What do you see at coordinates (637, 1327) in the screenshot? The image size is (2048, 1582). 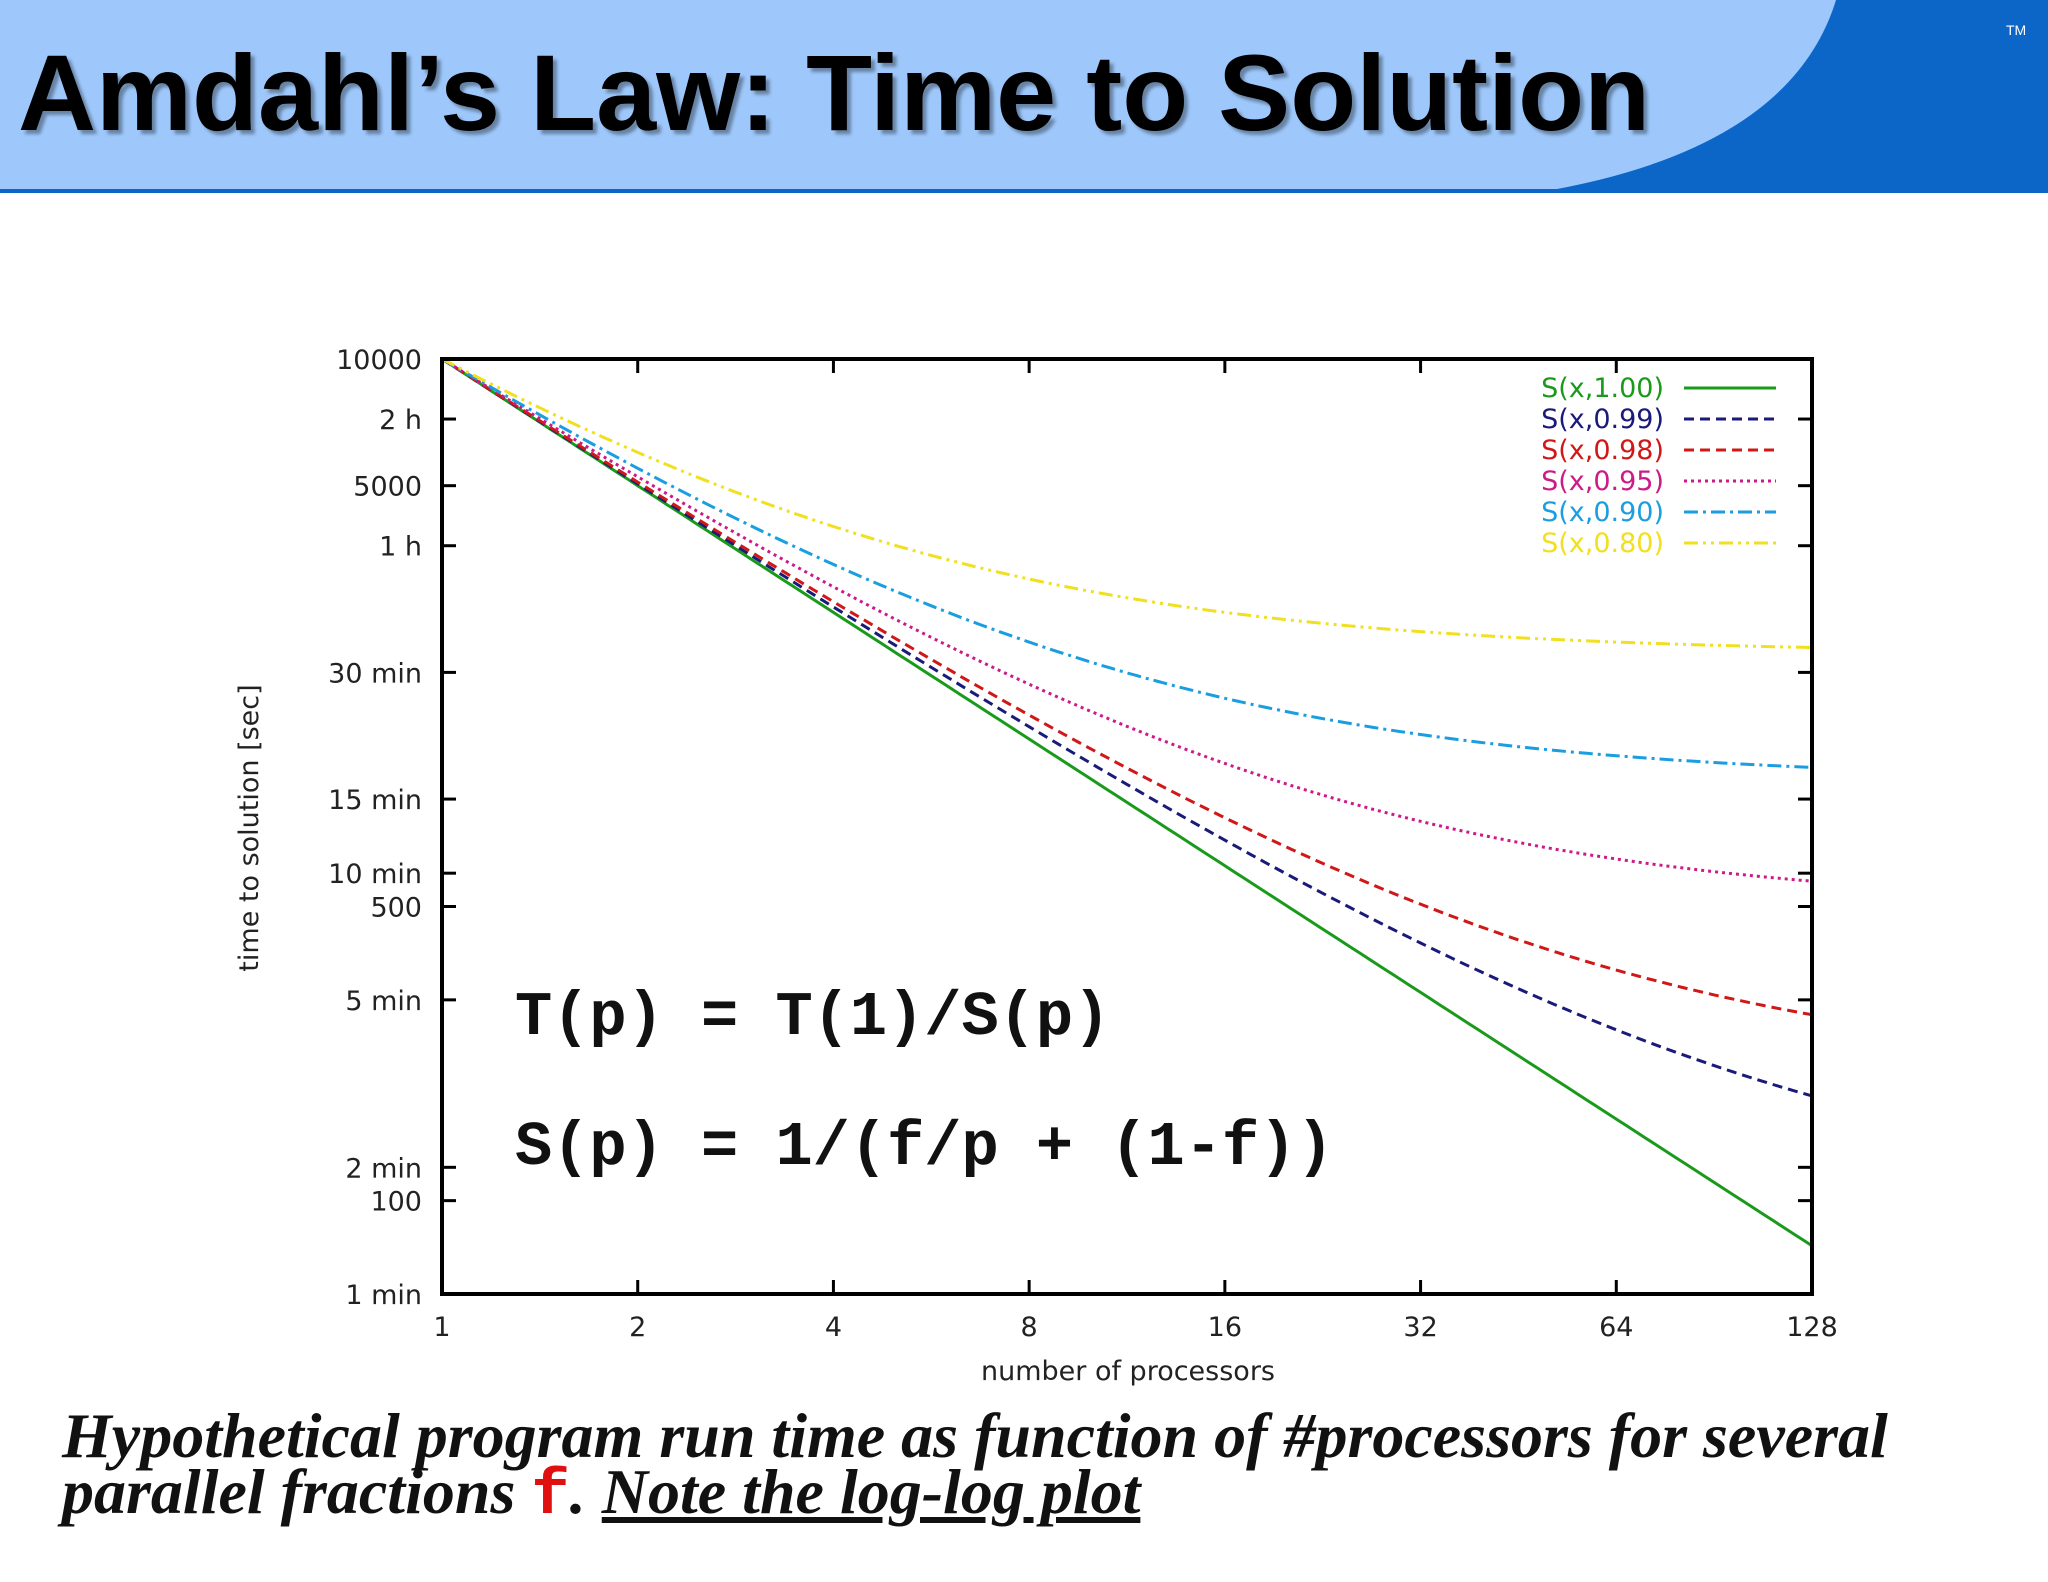 I see `x-tick-label: 2` at bounding box center [637, 1327].